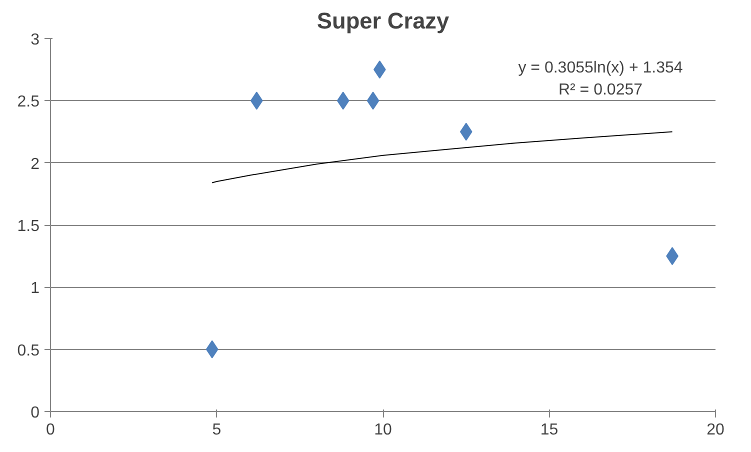 Image resolution: width=751 pixels, height=452 pixels. What do you see at coordinates (35, 40) in the screenshot?
I see `y-tick-label: 3` at bounding box center [35, 40].